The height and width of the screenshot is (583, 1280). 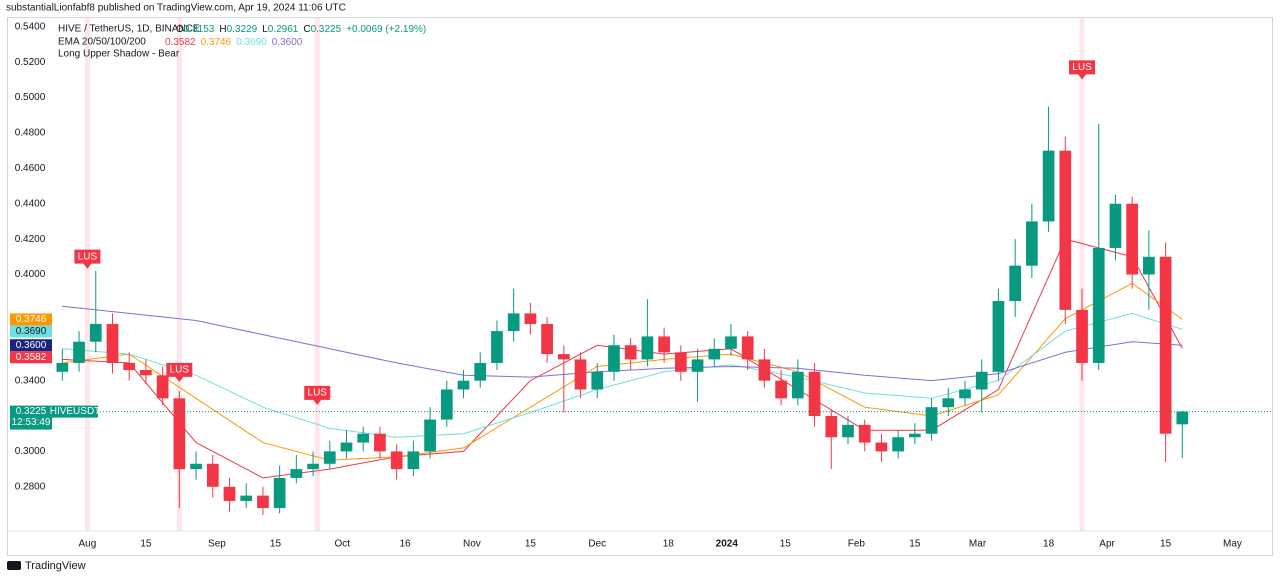 What do you see at coordinates (30, 239) in the screenshot?
I see `y-tick-label: 0.4200` at bounding box center [30, 239].